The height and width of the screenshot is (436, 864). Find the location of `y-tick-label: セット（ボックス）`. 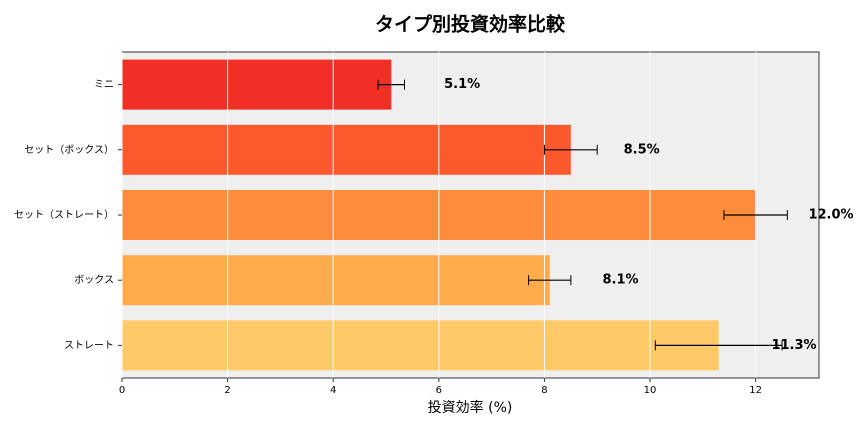

y-tick-label: セット（ボックス） is located at coordinates (69, 150).